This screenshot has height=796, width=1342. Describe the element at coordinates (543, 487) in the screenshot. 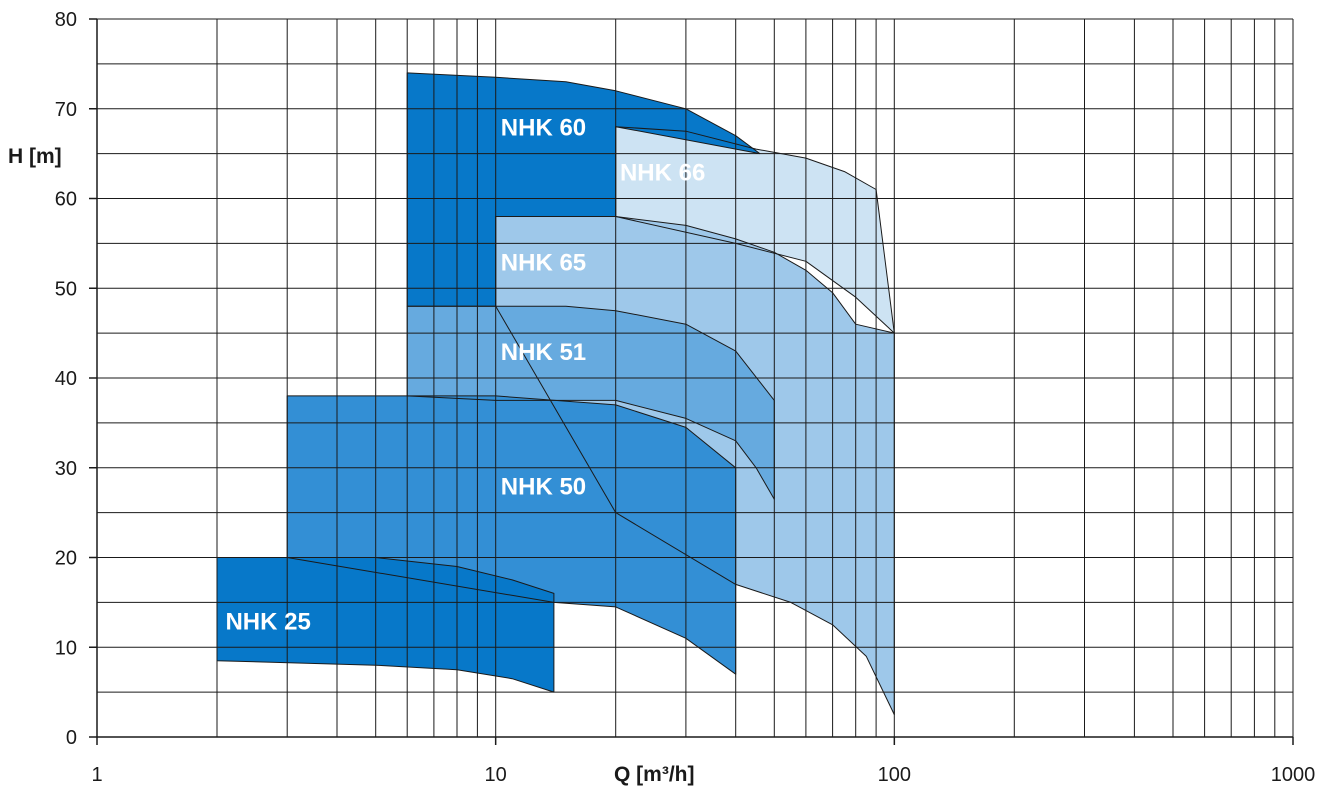

I see `region-label-nhk-50: NHK 50` at that location.